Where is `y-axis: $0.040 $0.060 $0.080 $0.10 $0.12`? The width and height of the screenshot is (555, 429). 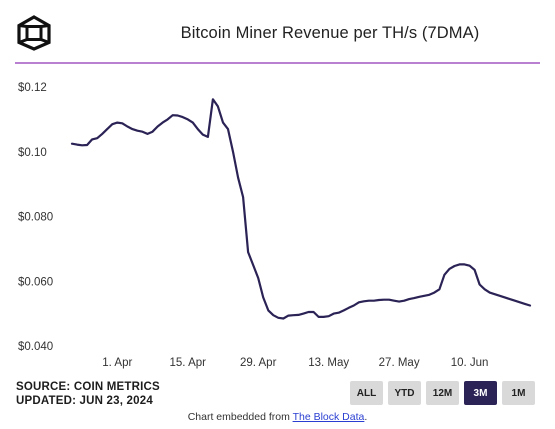 y-axis: $0.040 $0.060 $0.080 $0.10 $0.12 is located at coordinates (35, 217).